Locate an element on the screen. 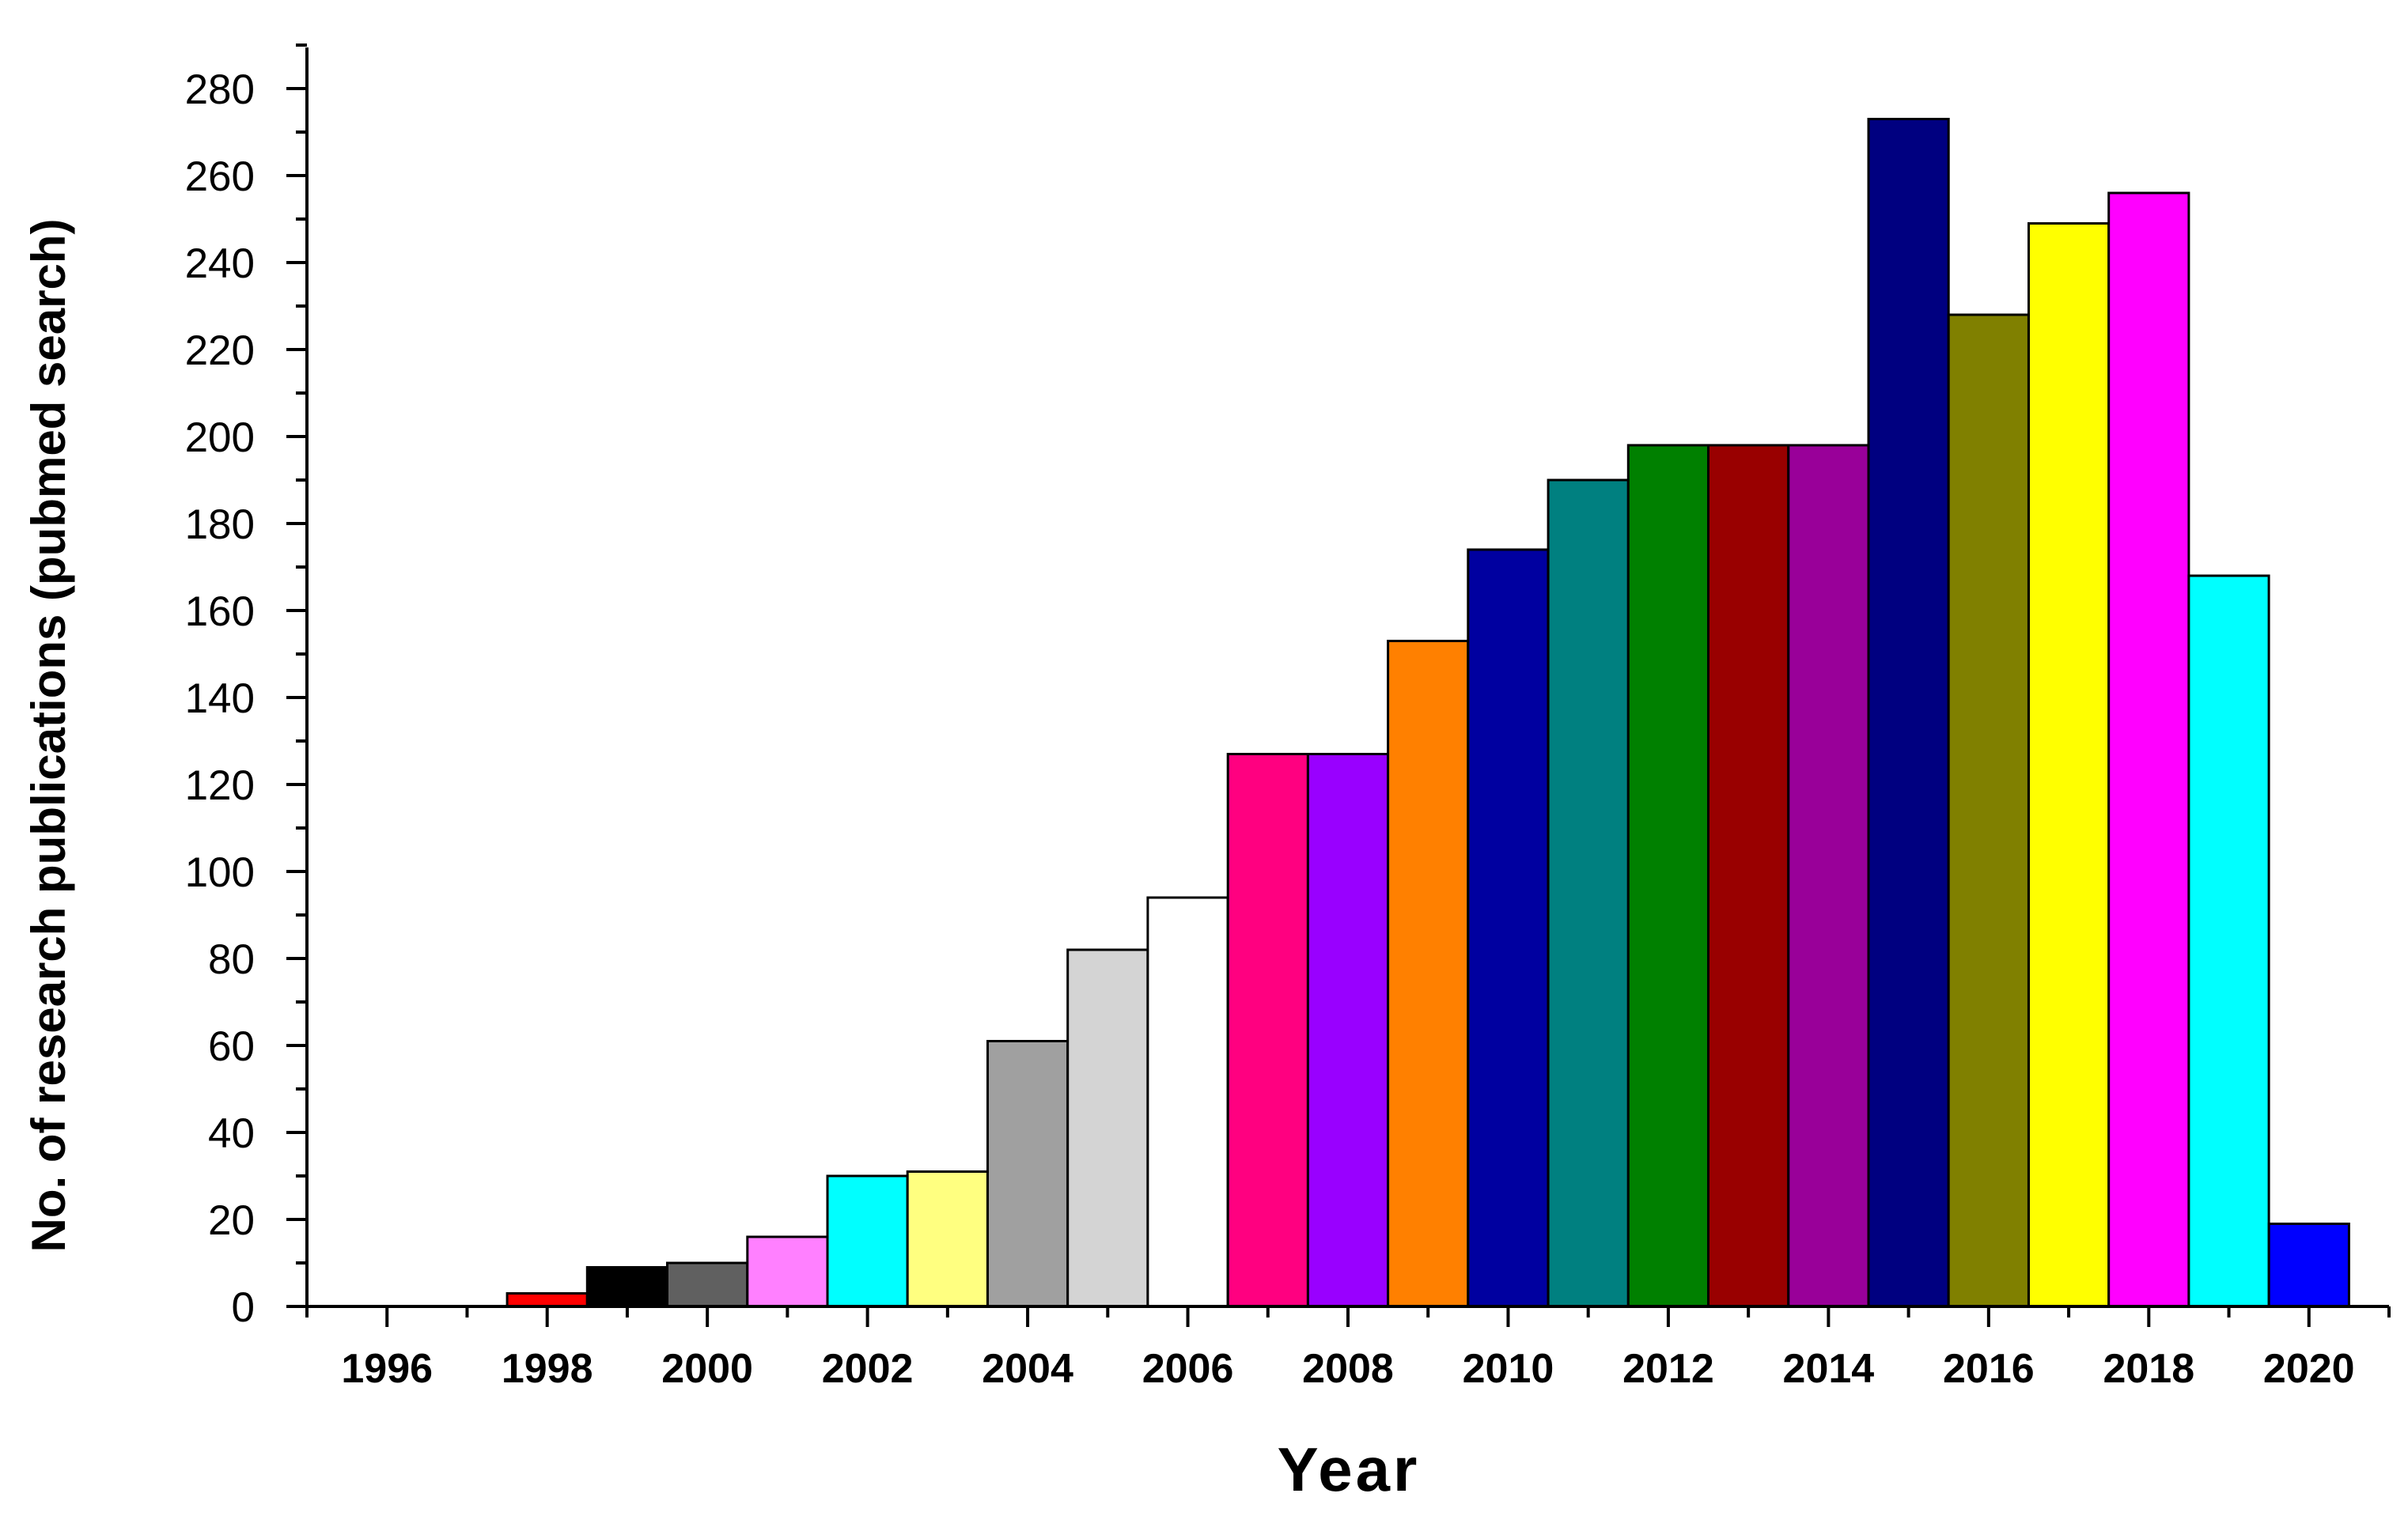 The height and width of the screenshot is (1516, 2408). y-tick-label-140: 140 is located at coordinates (220, 698).